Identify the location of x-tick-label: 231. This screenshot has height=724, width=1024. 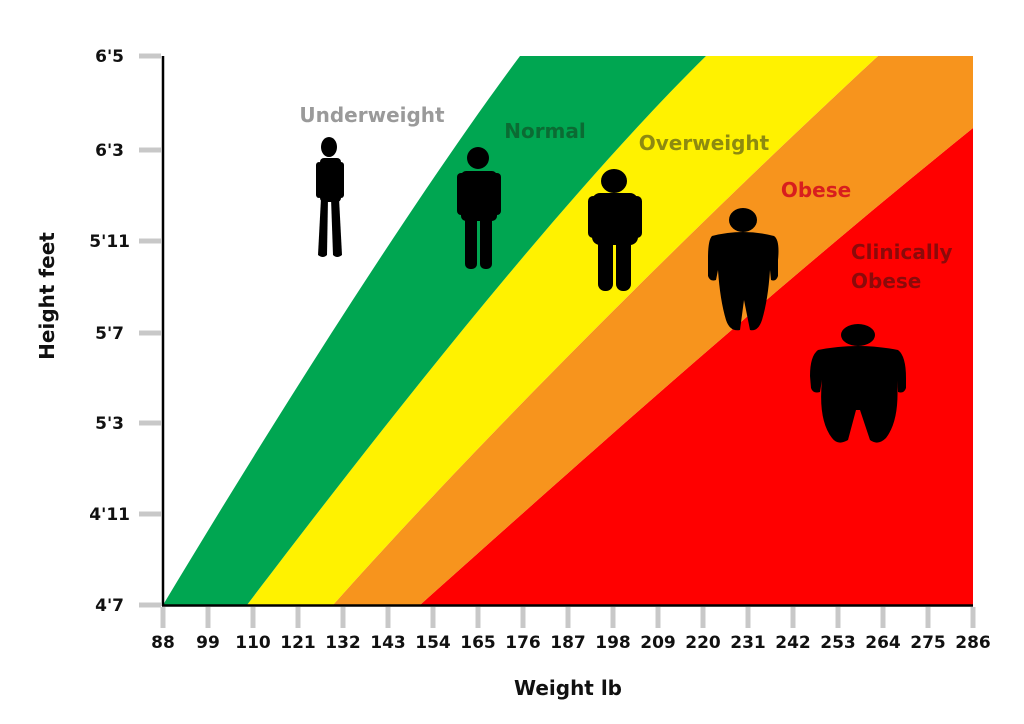
(748, 643).